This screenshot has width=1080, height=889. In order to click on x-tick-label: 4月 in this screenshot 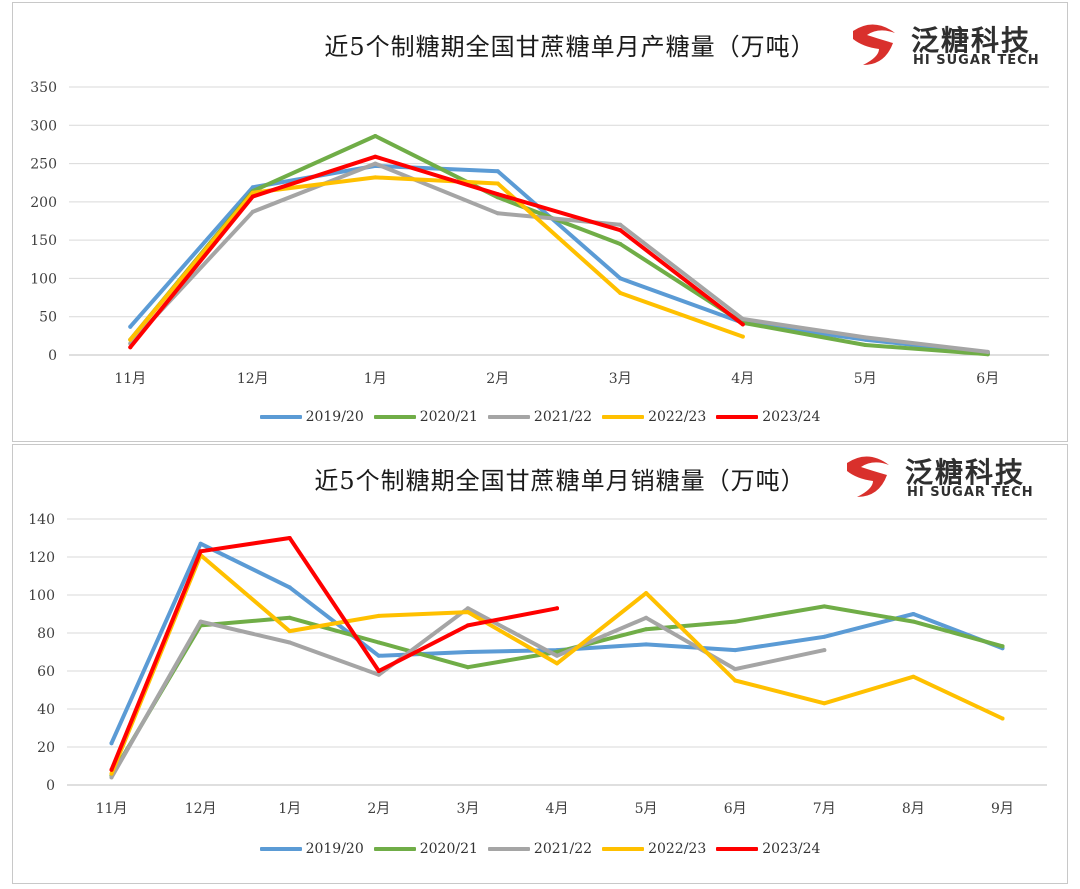, I will do `click(557, 809)`.